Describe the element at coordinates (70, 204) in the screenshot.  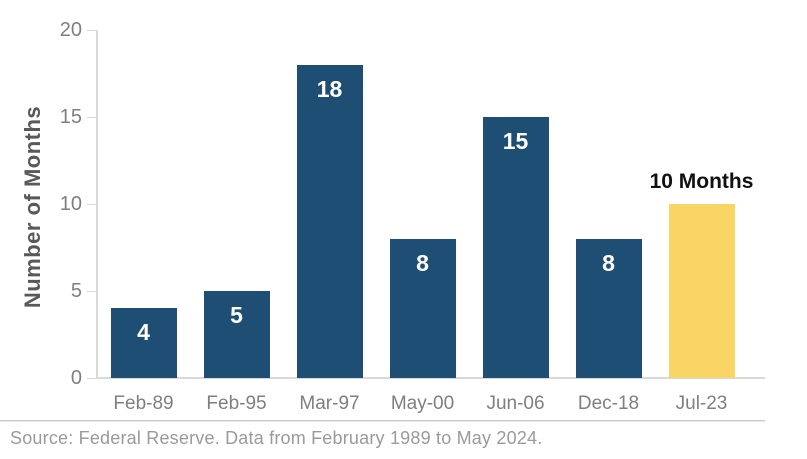
I see `y-tick-label: 10` at that location.